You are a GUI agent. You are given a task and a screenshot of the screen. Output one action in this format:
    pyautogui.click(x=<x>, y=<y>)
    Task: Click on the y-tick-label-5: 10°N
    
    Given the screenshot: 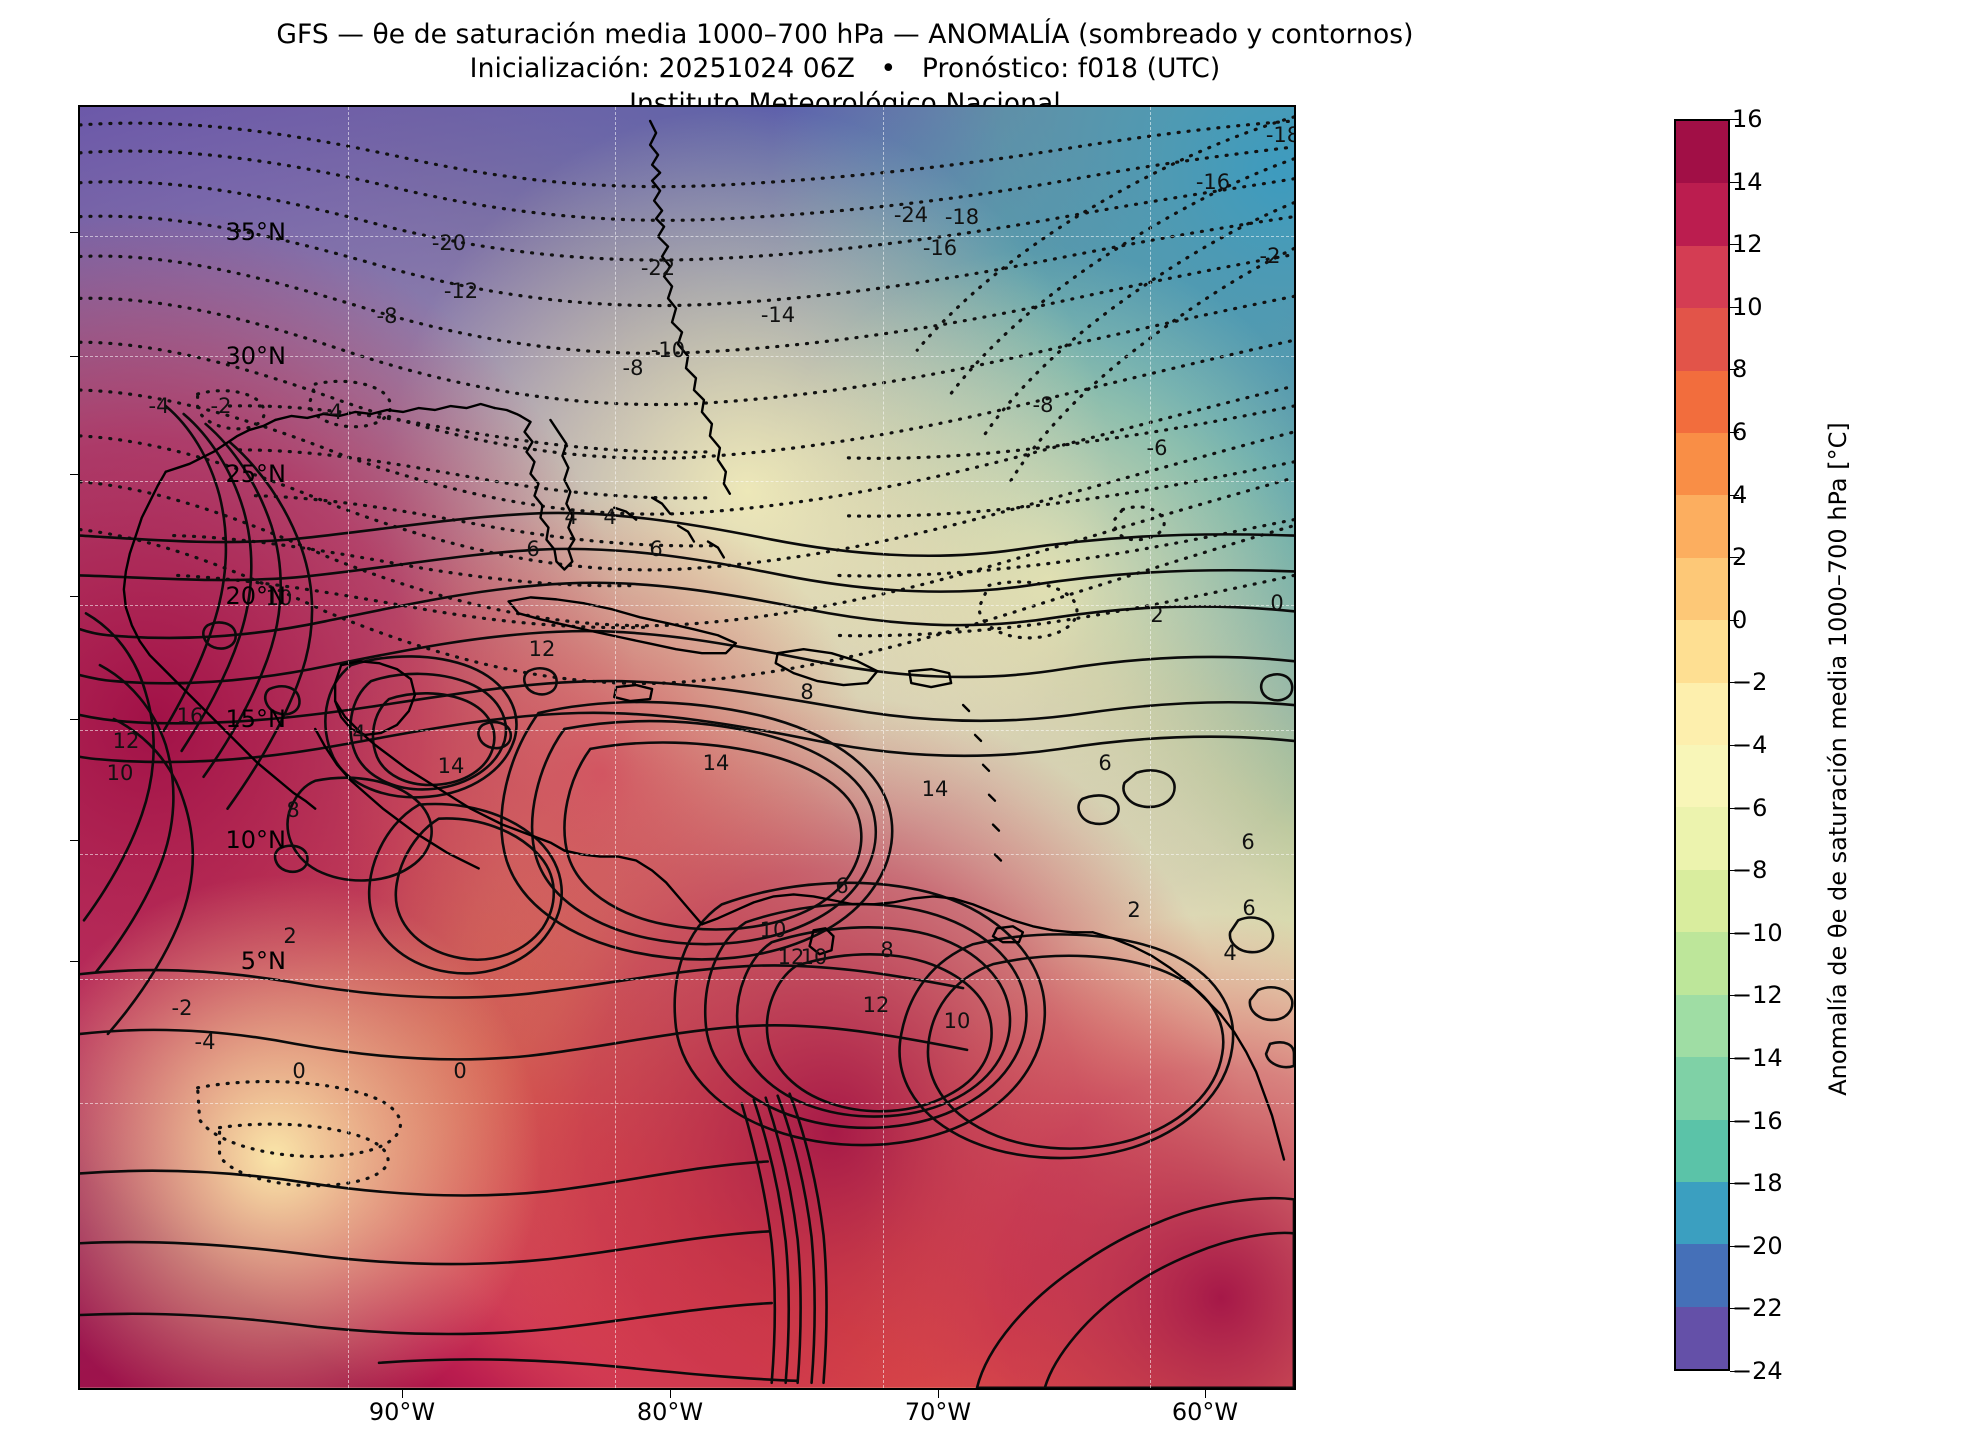 What is the action you would take?
    pyautogui.click(x=256, y=840)
    